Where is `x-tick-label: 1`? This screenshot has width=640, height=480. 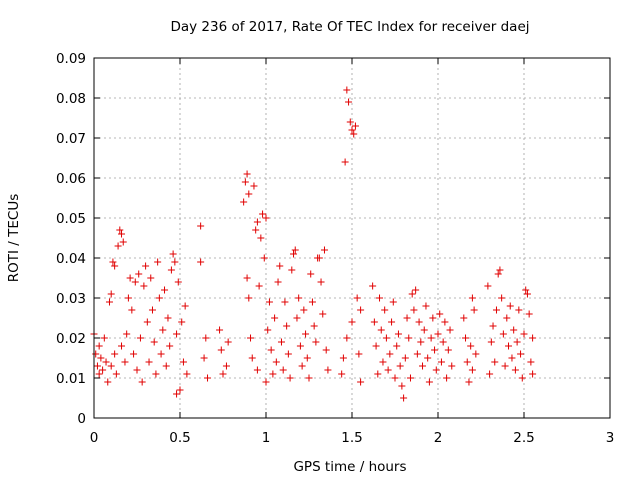 x-tick-label: 1 is located at coordinates (266, 438).